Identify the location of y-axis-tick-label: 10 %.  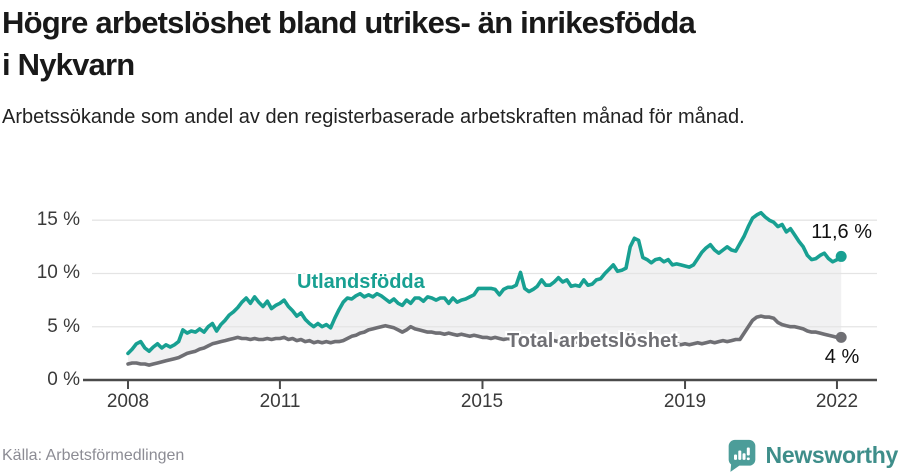
(58, 272).